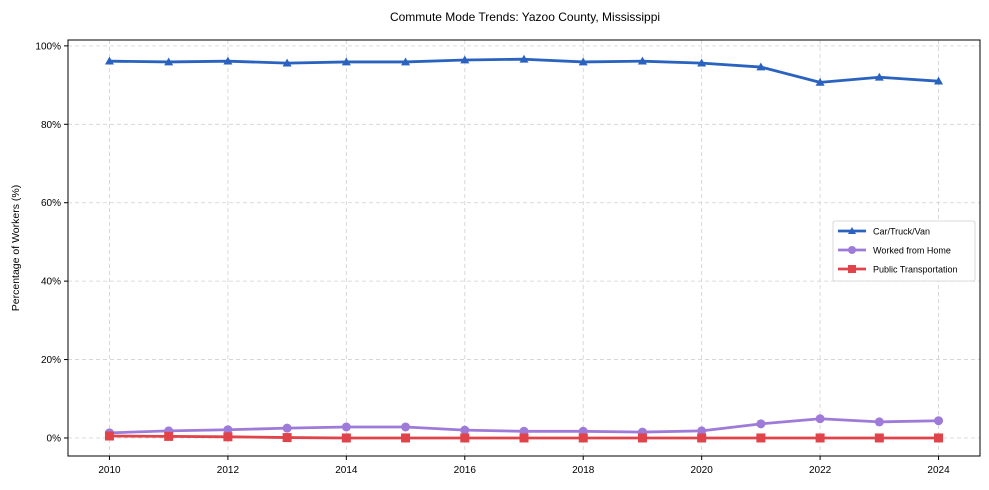 The width and height of the screenshot is (989, 490). Describe the element at coordinates (54, 438) in the screenshot. I see `y-tick-label: 0%` at that location.